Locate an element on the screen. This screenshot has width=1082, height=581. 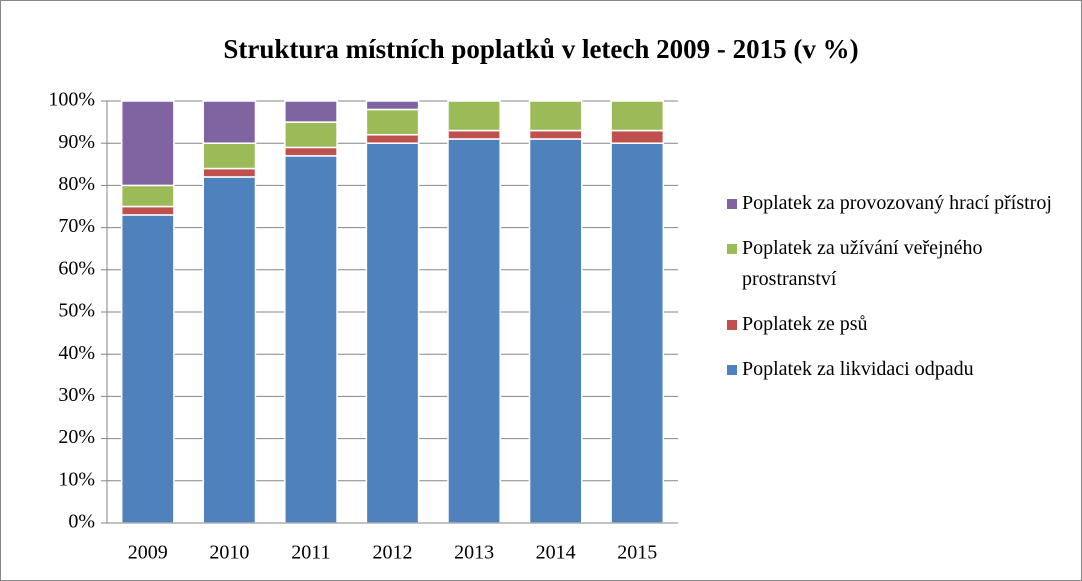
x-tick-label: 2015 is located at coordinates (637, 553).